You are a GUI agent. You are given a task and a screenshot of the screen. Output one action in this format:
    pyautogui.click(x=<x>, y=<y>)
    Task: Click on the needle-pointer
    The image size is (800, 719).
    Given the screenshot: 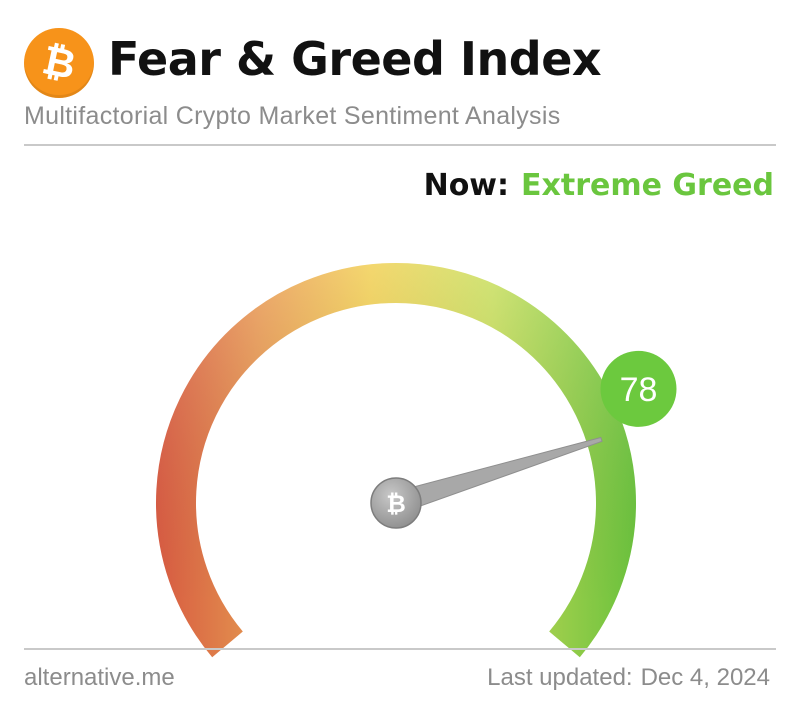 What is the action you would take?
    pyautogui.click(x=497, y=475)
    